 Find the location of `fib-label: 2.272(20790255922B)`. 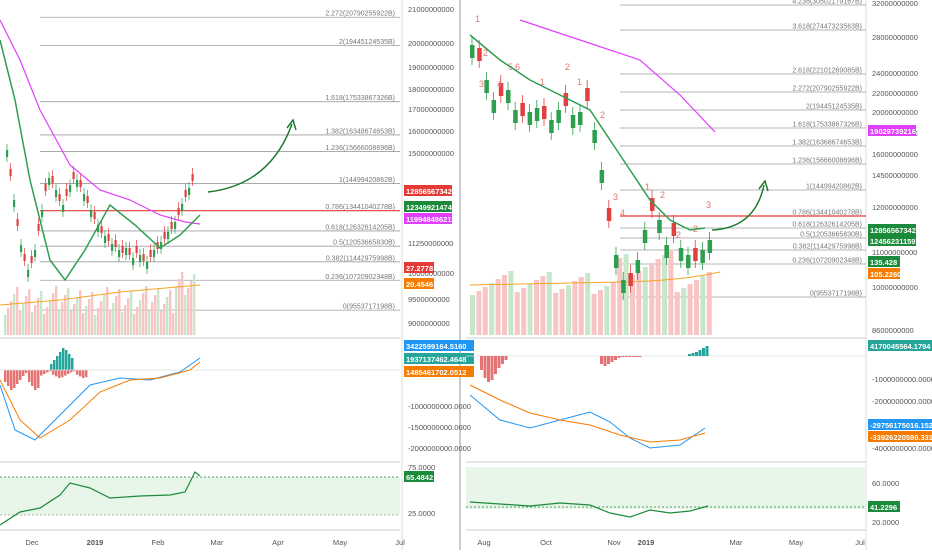

fib-label: 2.272(20790255922B) is located at coordinates (360, 14).